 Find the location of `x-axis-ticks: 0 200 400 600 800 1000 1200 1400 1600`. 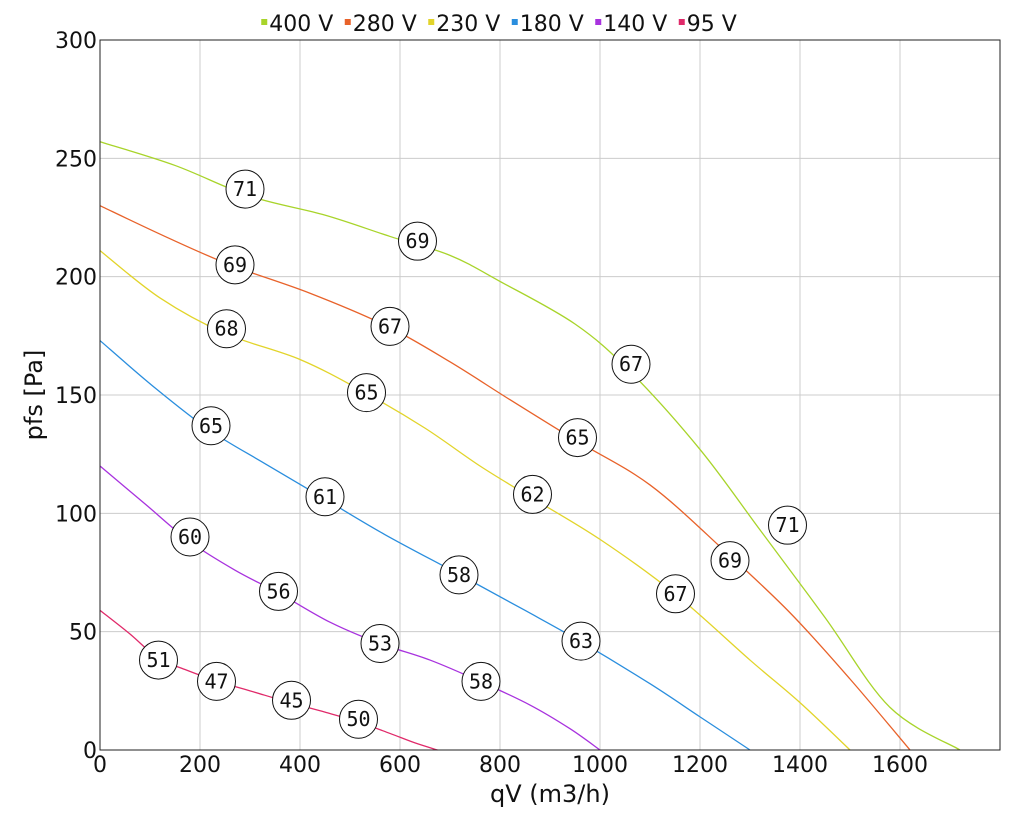

x-axis-ticks: 0 200 400 600 800 1000 1200 1400 1600 is located at coordinates (510, 765).